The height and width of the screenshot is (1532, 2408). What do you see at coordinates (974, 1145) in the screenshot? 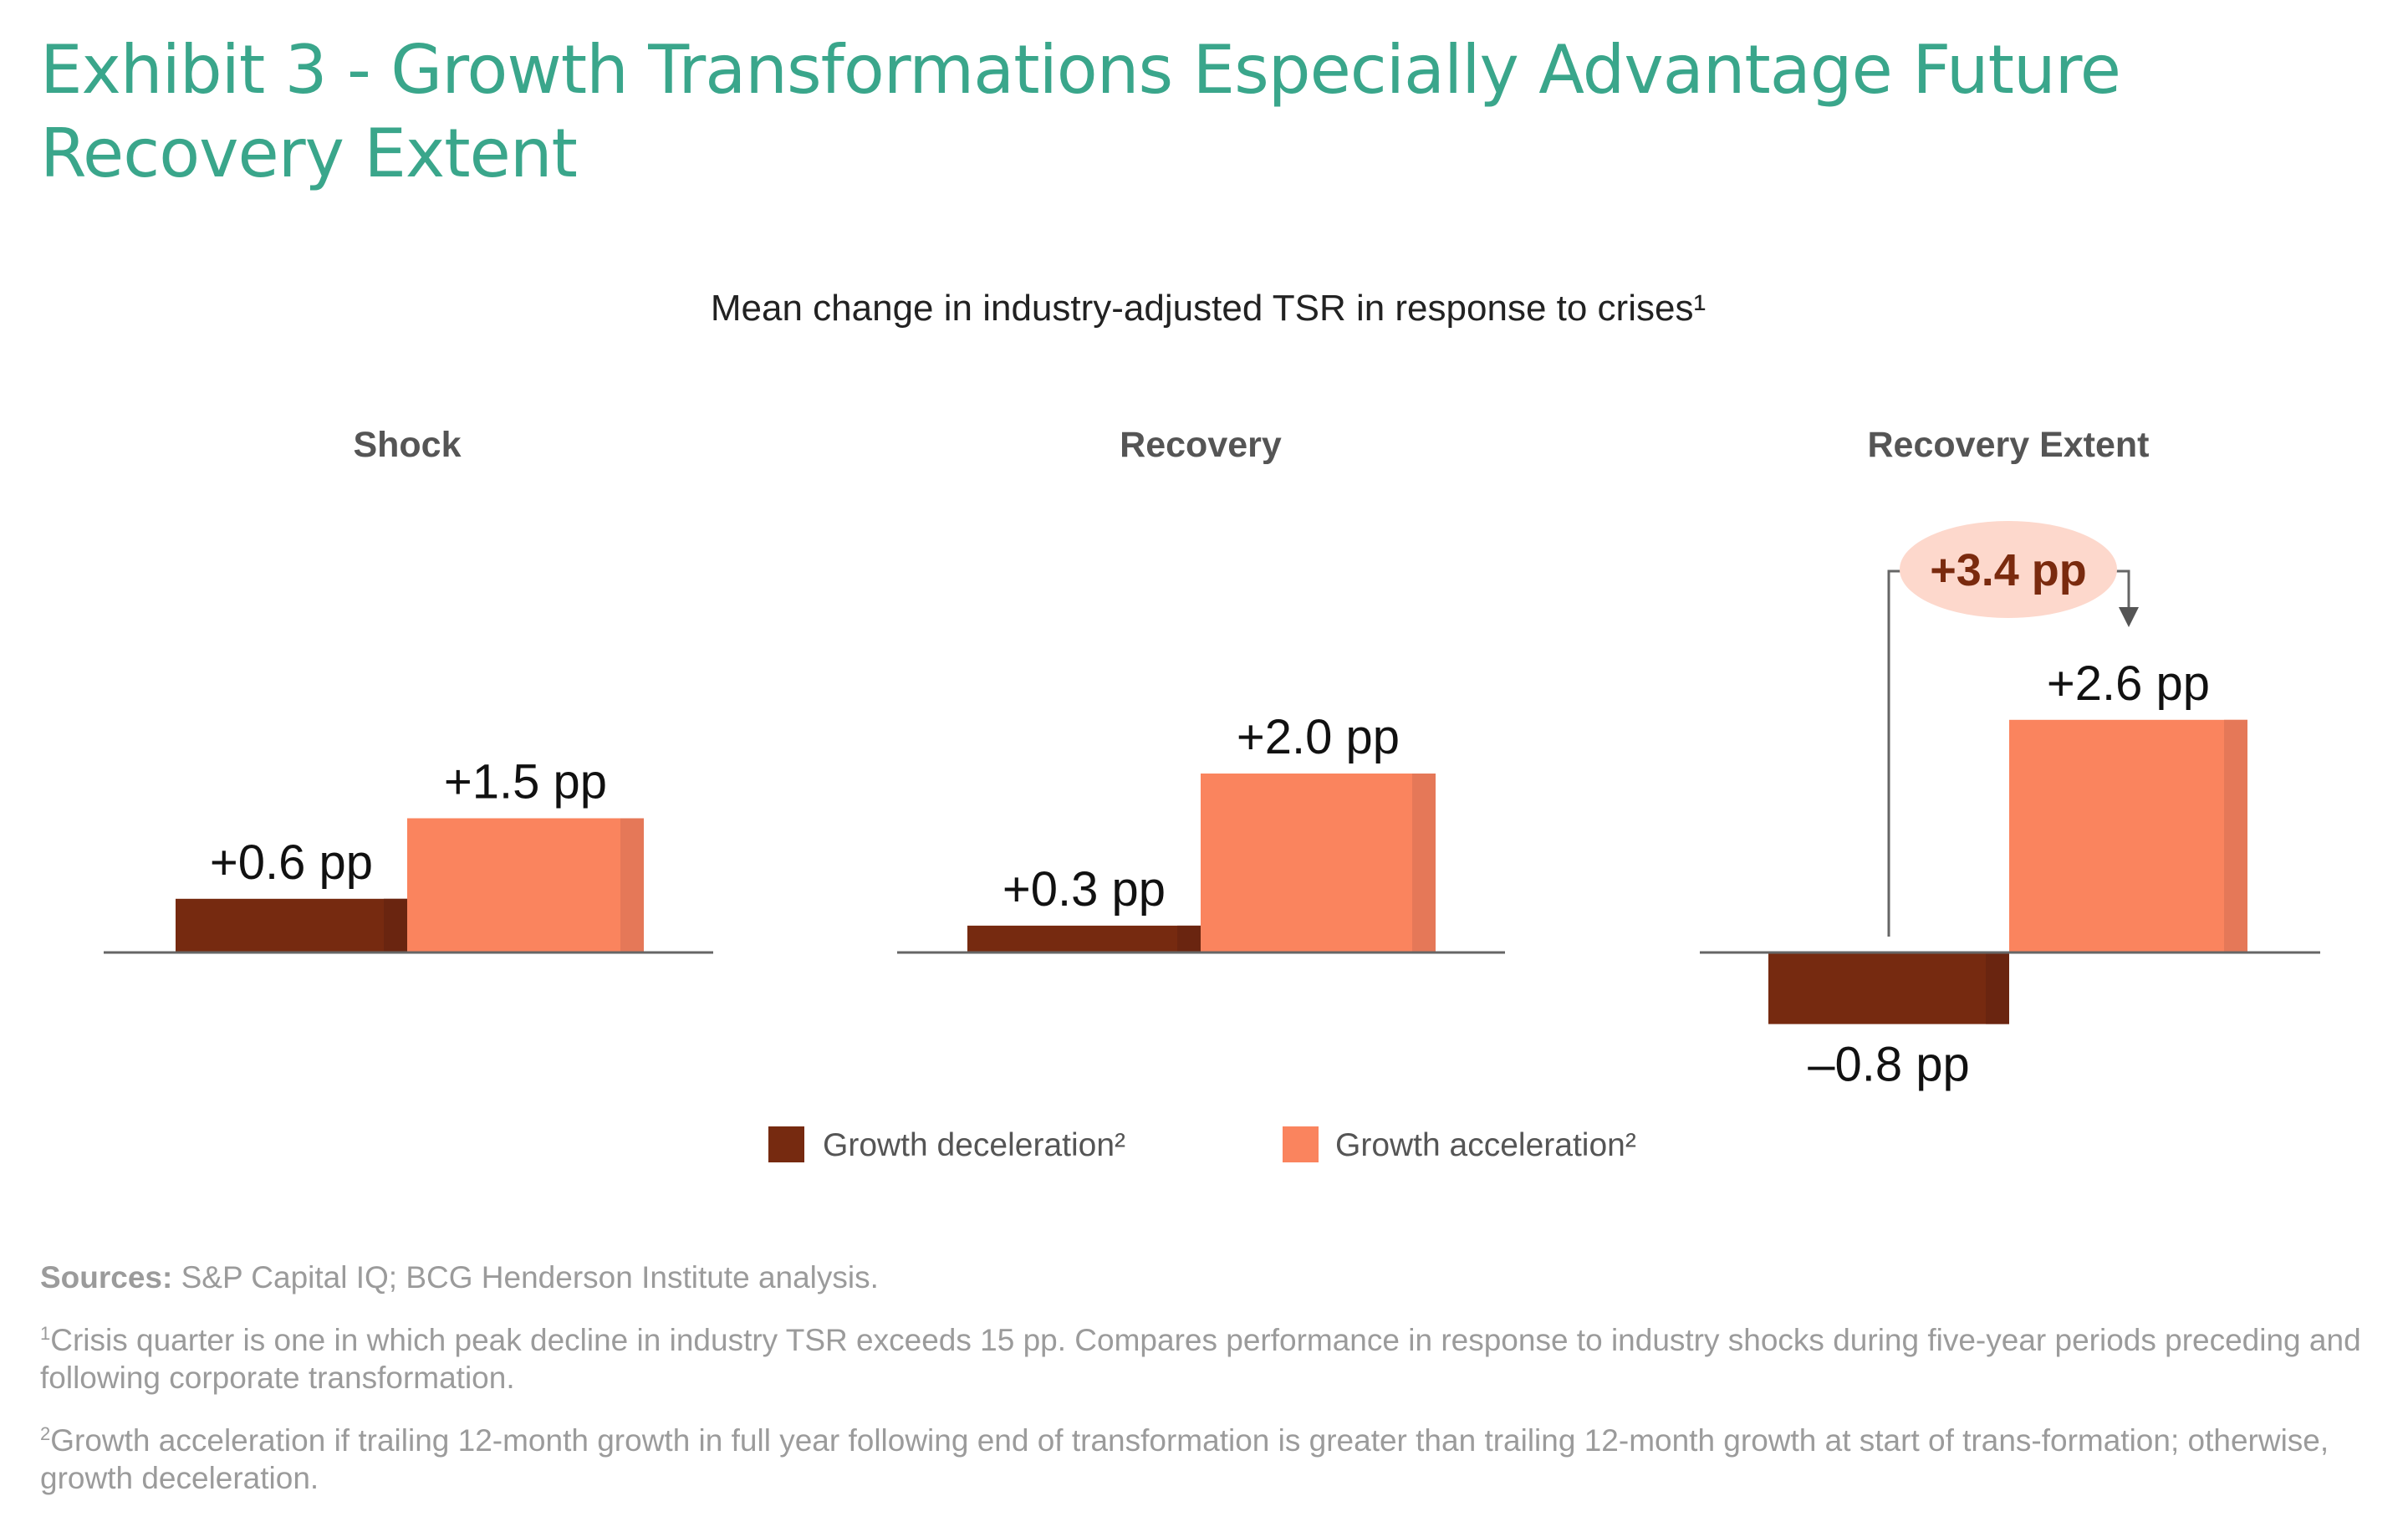
I see `legend-label-deceleration: Growth deceleration²` at bounding box center [974, 1145].